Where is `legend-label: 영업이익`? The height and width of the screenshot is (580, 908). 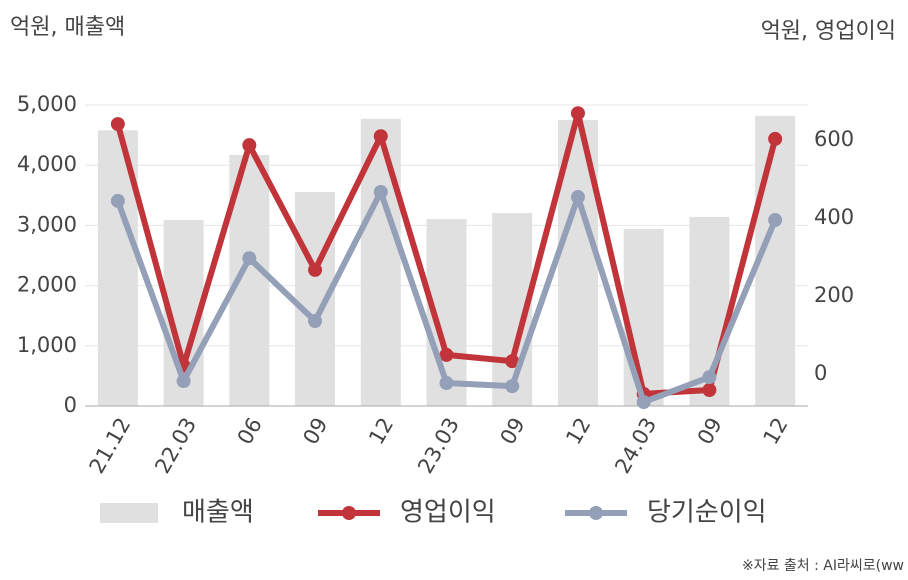
legend-label: 영업이익 is located at coordinates (448, 513).